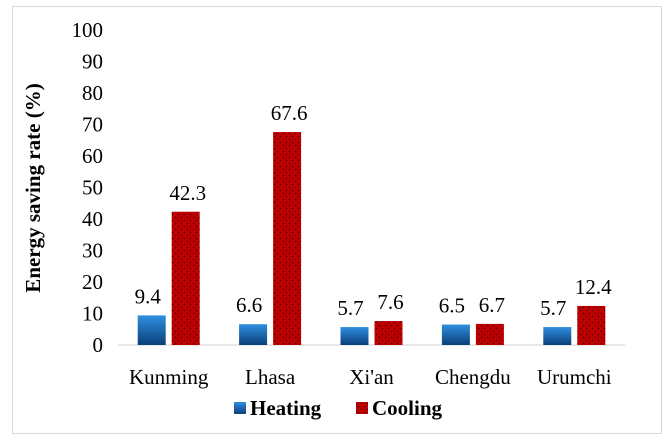 Image resolution: width=670 pixels, height=440 pixels. Describe the element at coordinates (92, 93) in the screenshot. I see `y-tick-label: 80` at that location.